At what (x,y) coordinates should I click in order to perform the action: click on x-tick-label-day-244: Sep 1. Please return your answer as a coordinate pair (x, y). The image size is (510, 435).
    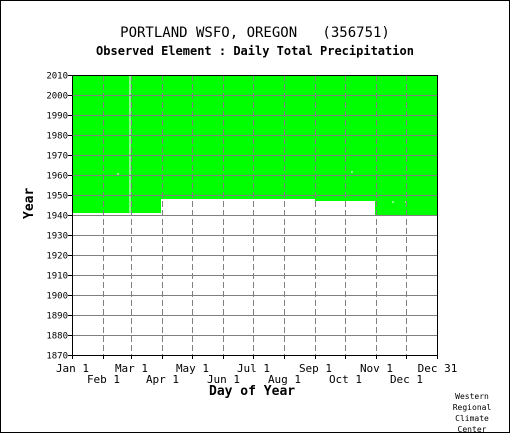
    Looking at the image, I should click on (315, 368).